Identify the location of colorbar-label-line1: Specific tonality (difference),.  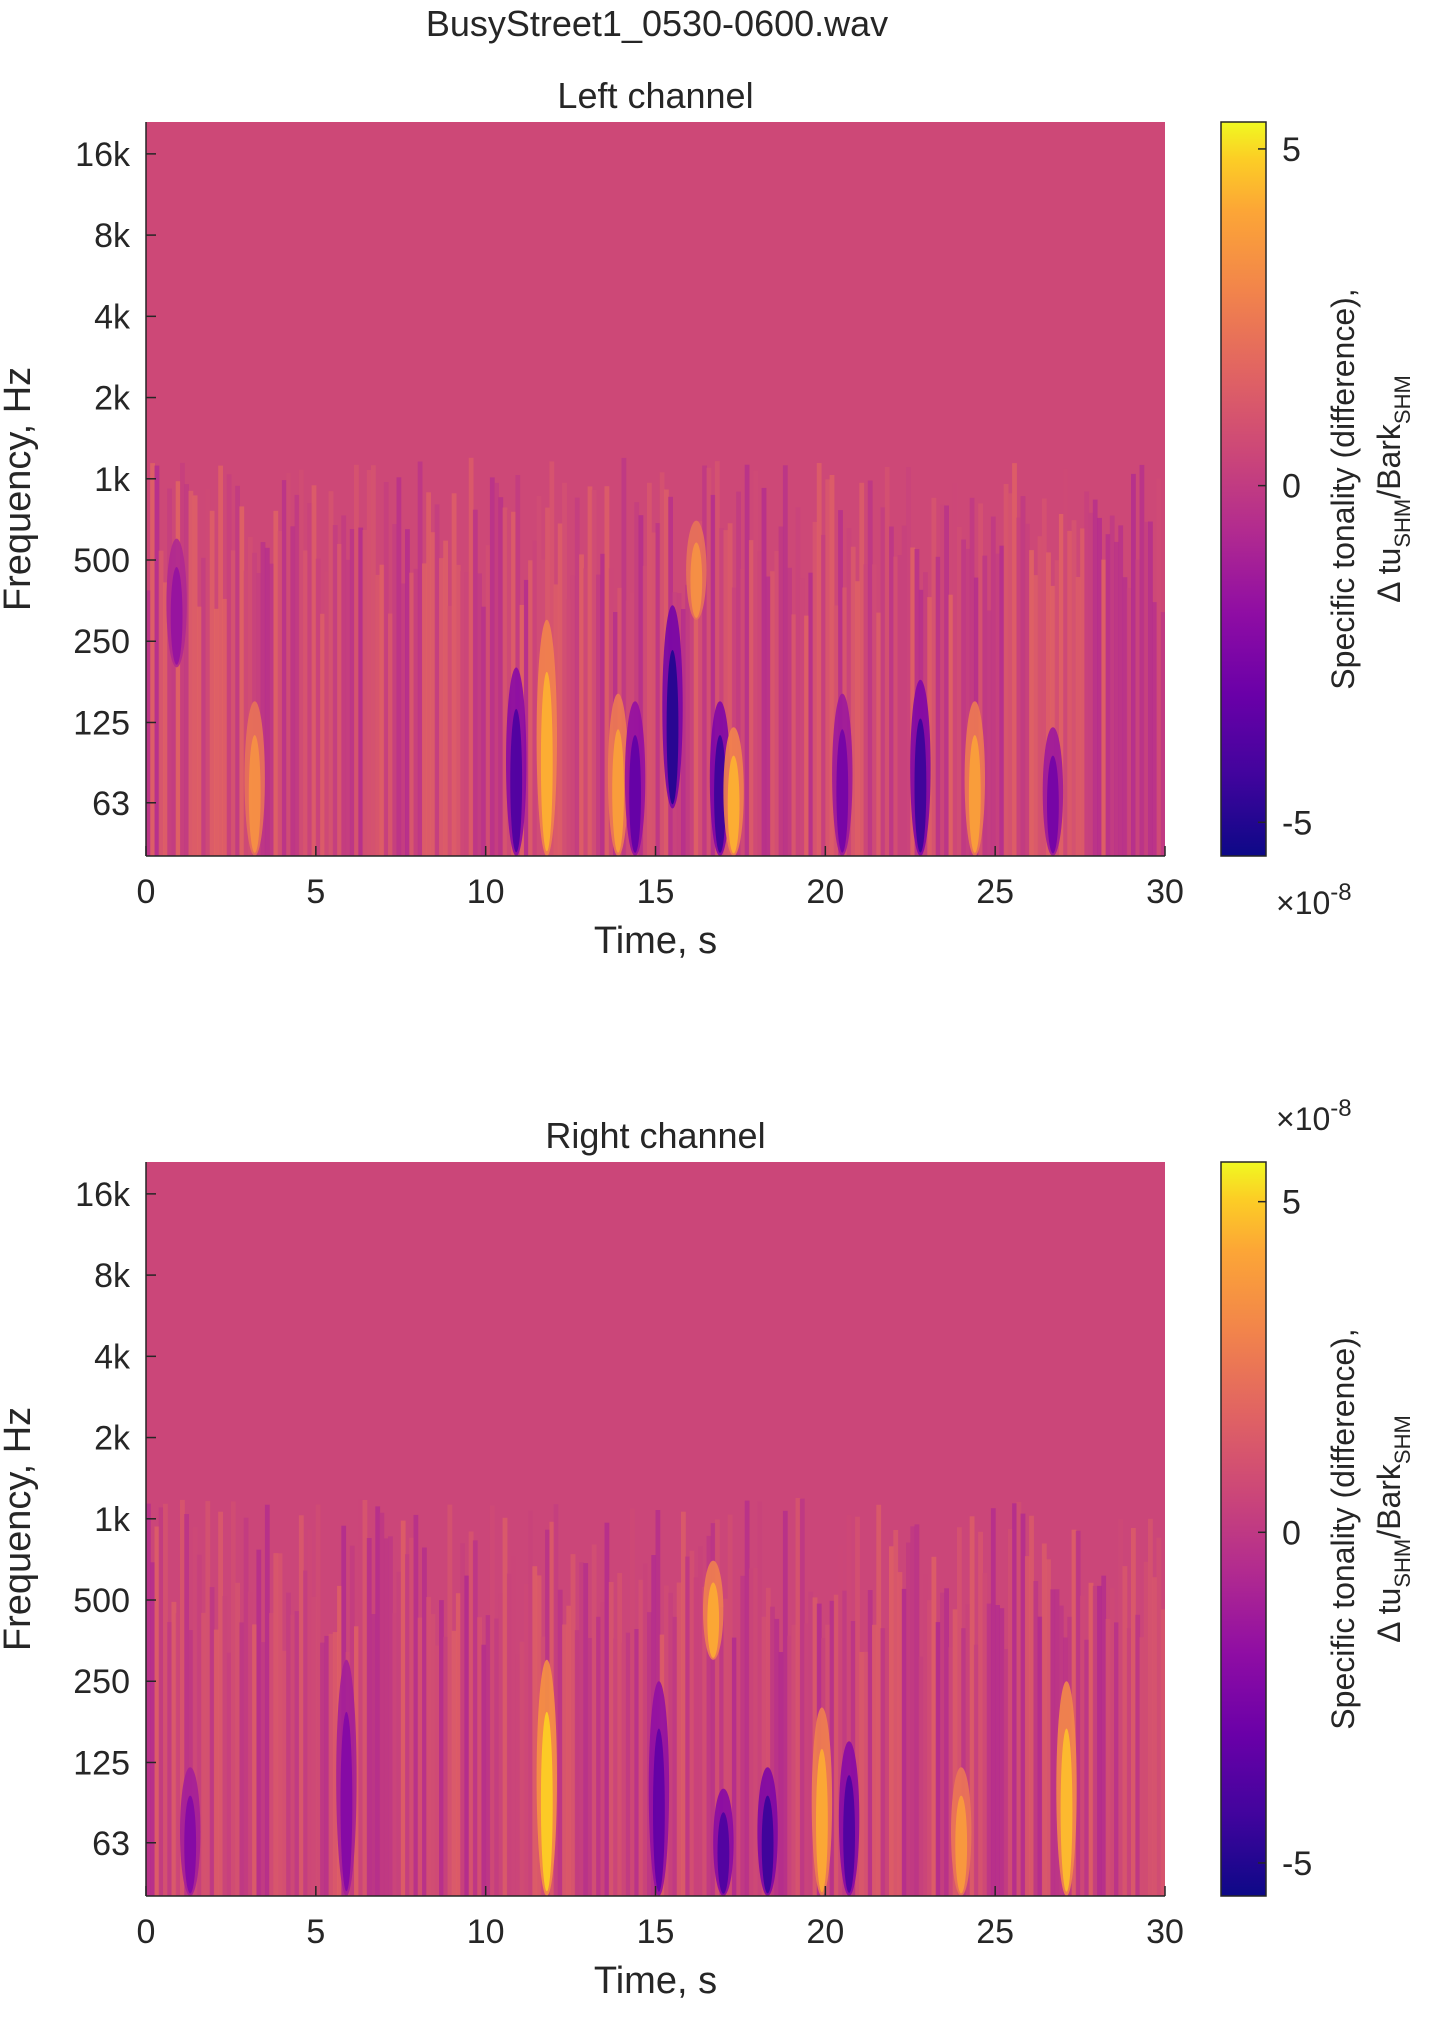
(1343, 488).